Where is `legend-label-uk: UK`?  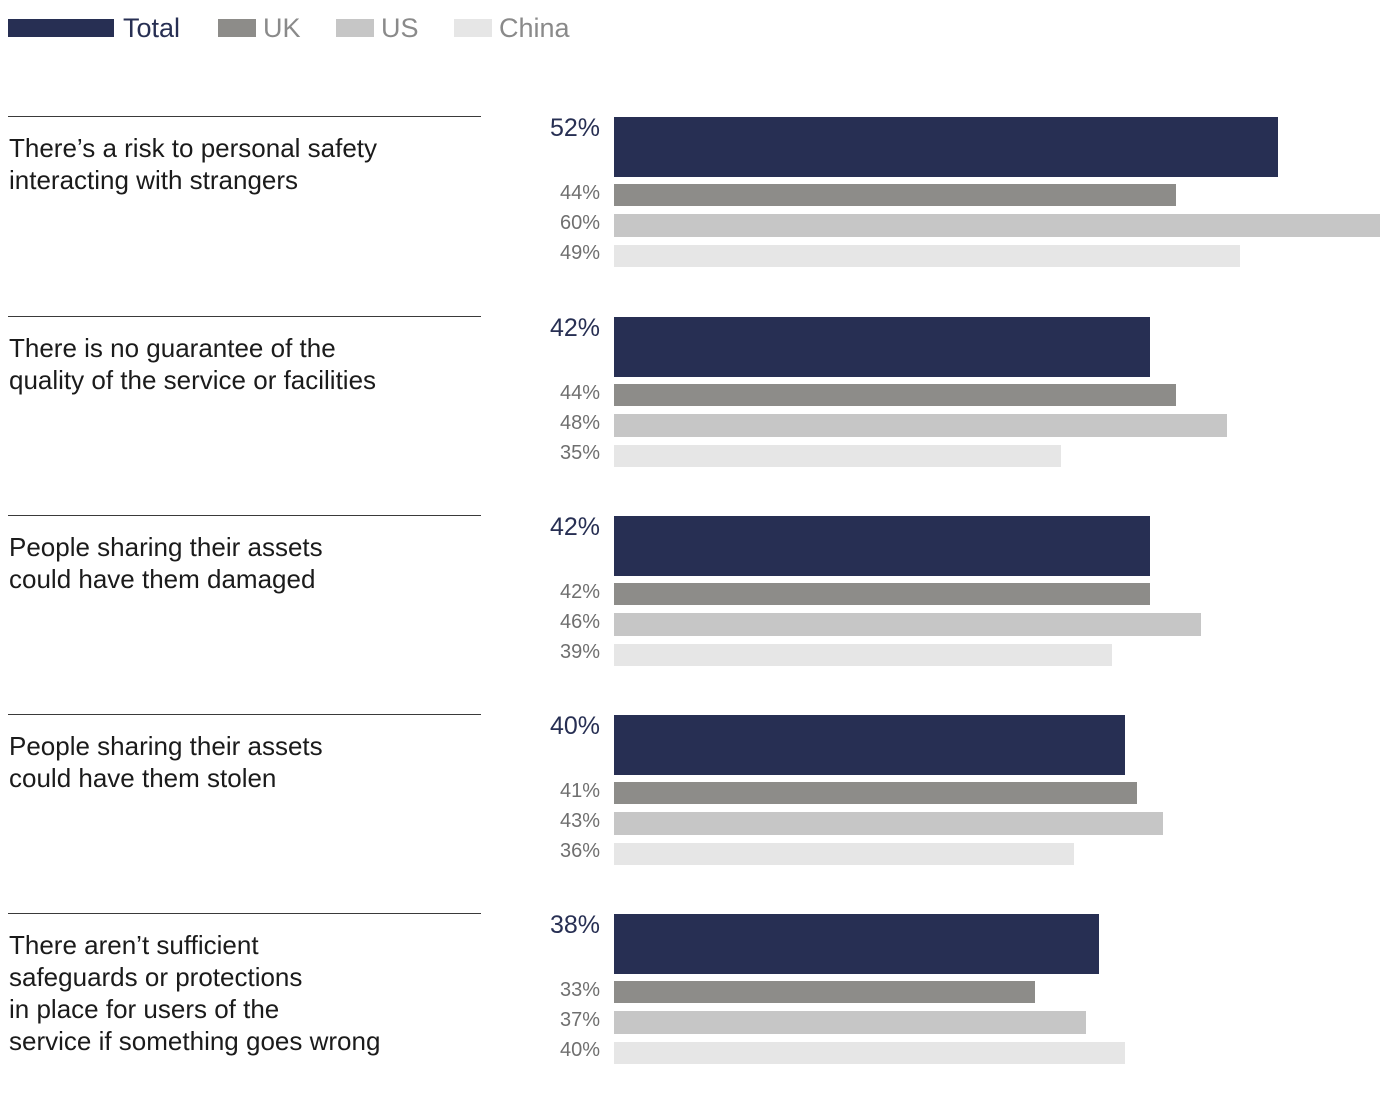
legend-label-uk: UK is located at coordinates (282, 28).